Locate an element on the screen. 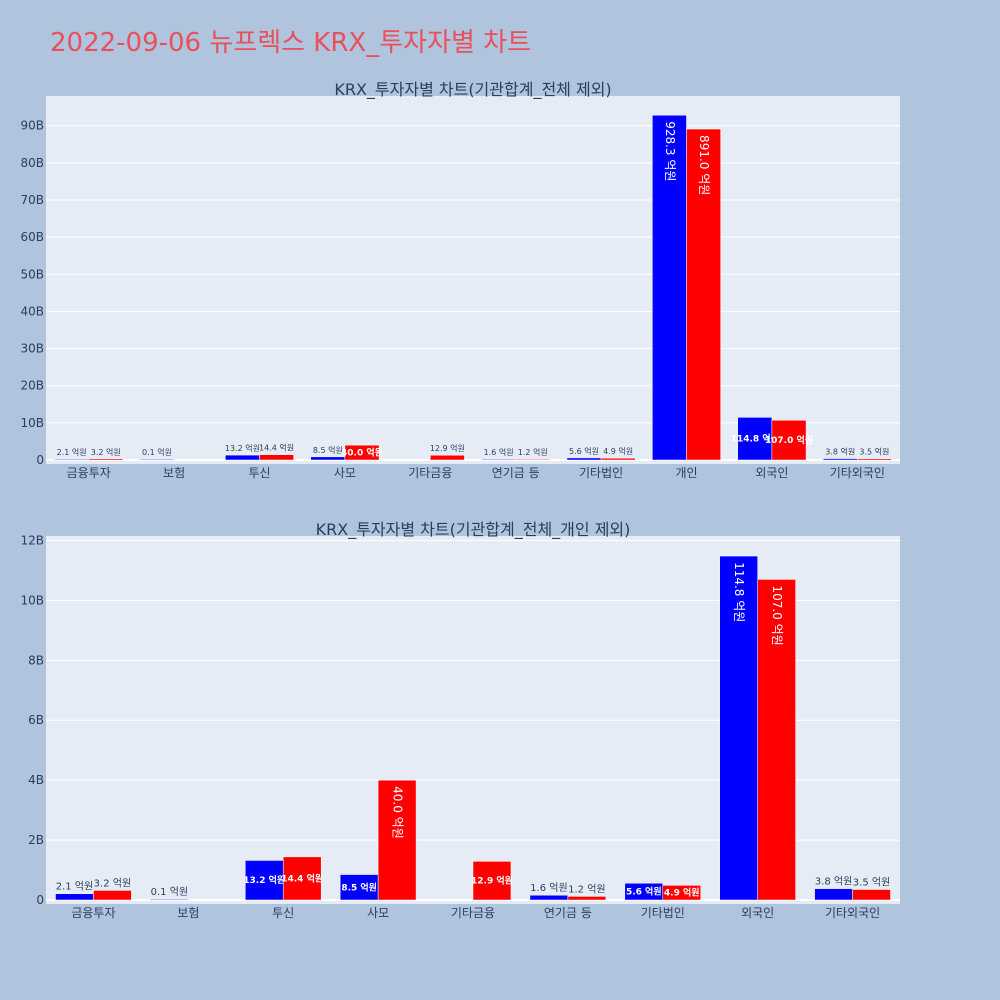 The height and width of the screenshot is (1000, 1000). data-label: 891.0 억원 is located at coordinates (704, 165).